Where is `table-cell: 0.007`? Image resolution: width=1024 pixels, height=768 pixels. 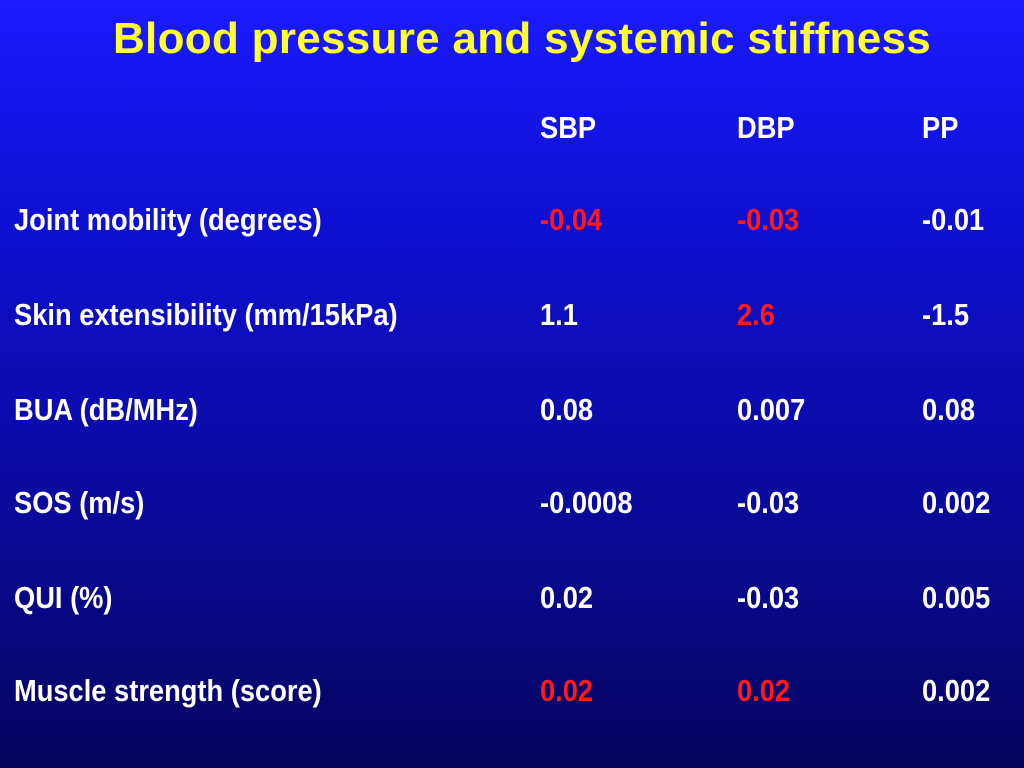
table-cell: 0.007 is located at coordinates (771, 409).